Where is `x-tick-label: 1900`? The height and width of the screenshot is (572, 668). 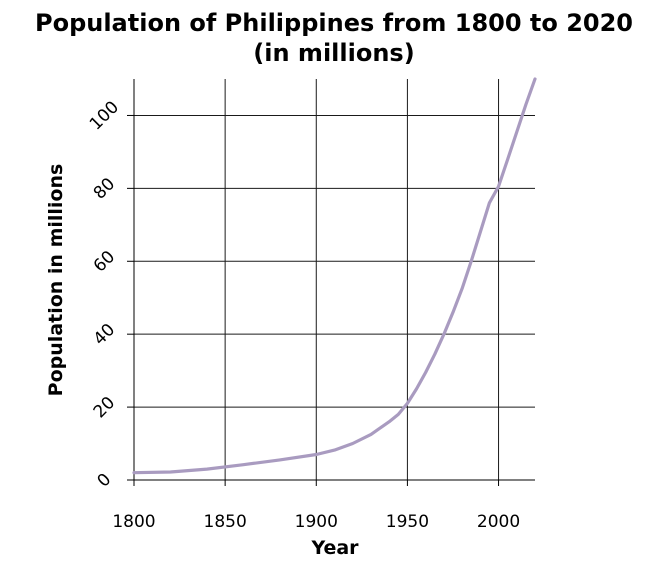 x-tick-label: 1900 is located at coordinates (316, 522).